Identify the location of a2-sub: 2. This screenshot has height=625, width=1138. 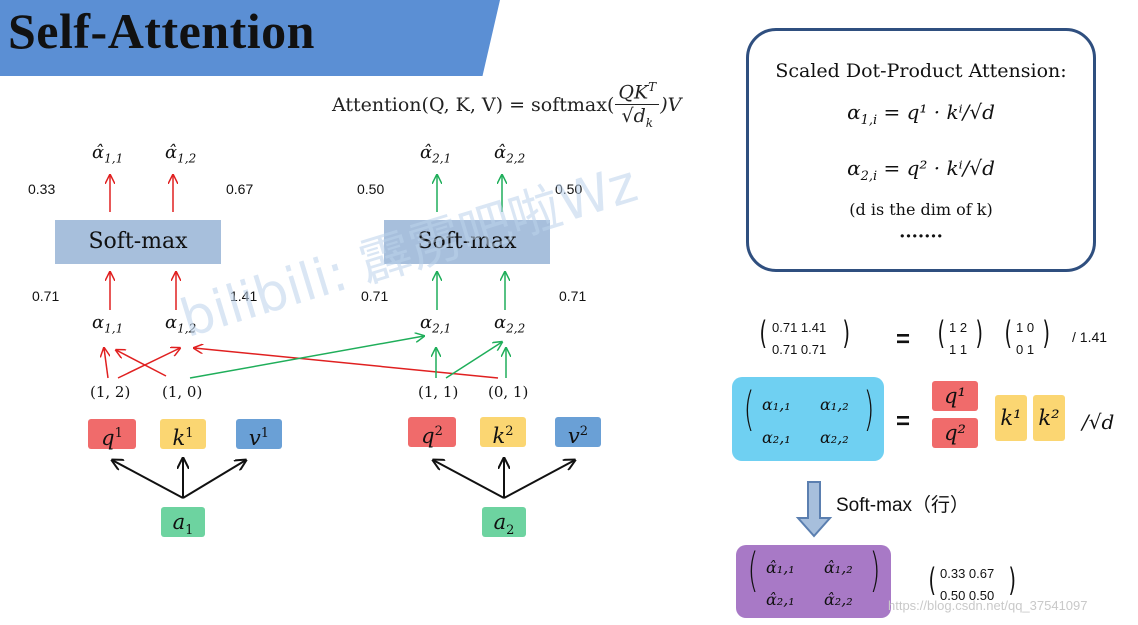
(510, 531).